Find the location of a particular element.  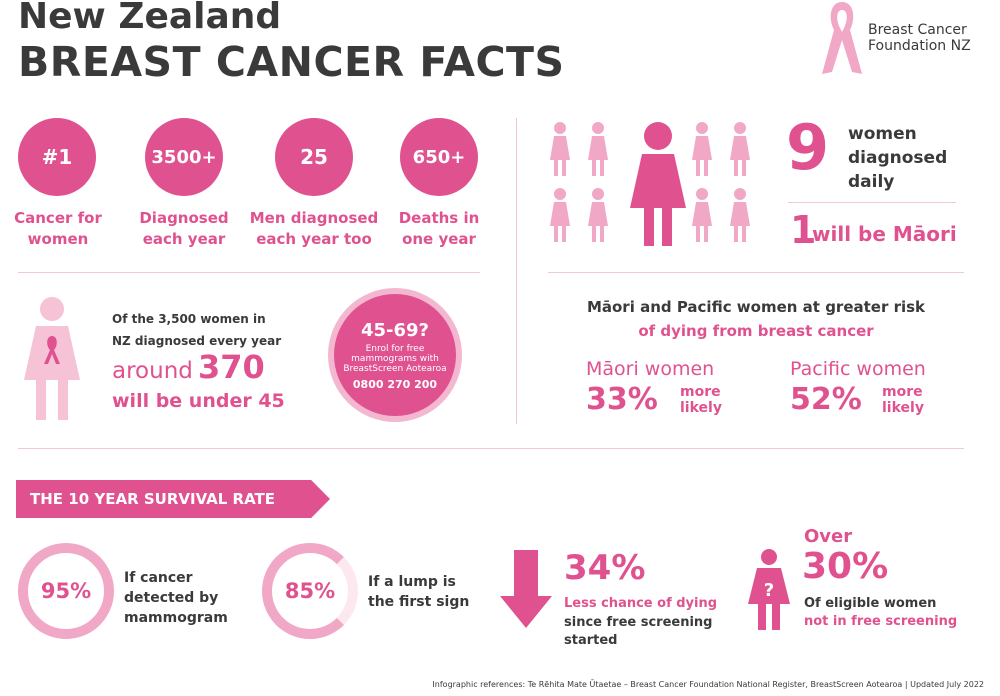

badge-line: BreastScreen Aotearoa is located at coordinates (395, 368).